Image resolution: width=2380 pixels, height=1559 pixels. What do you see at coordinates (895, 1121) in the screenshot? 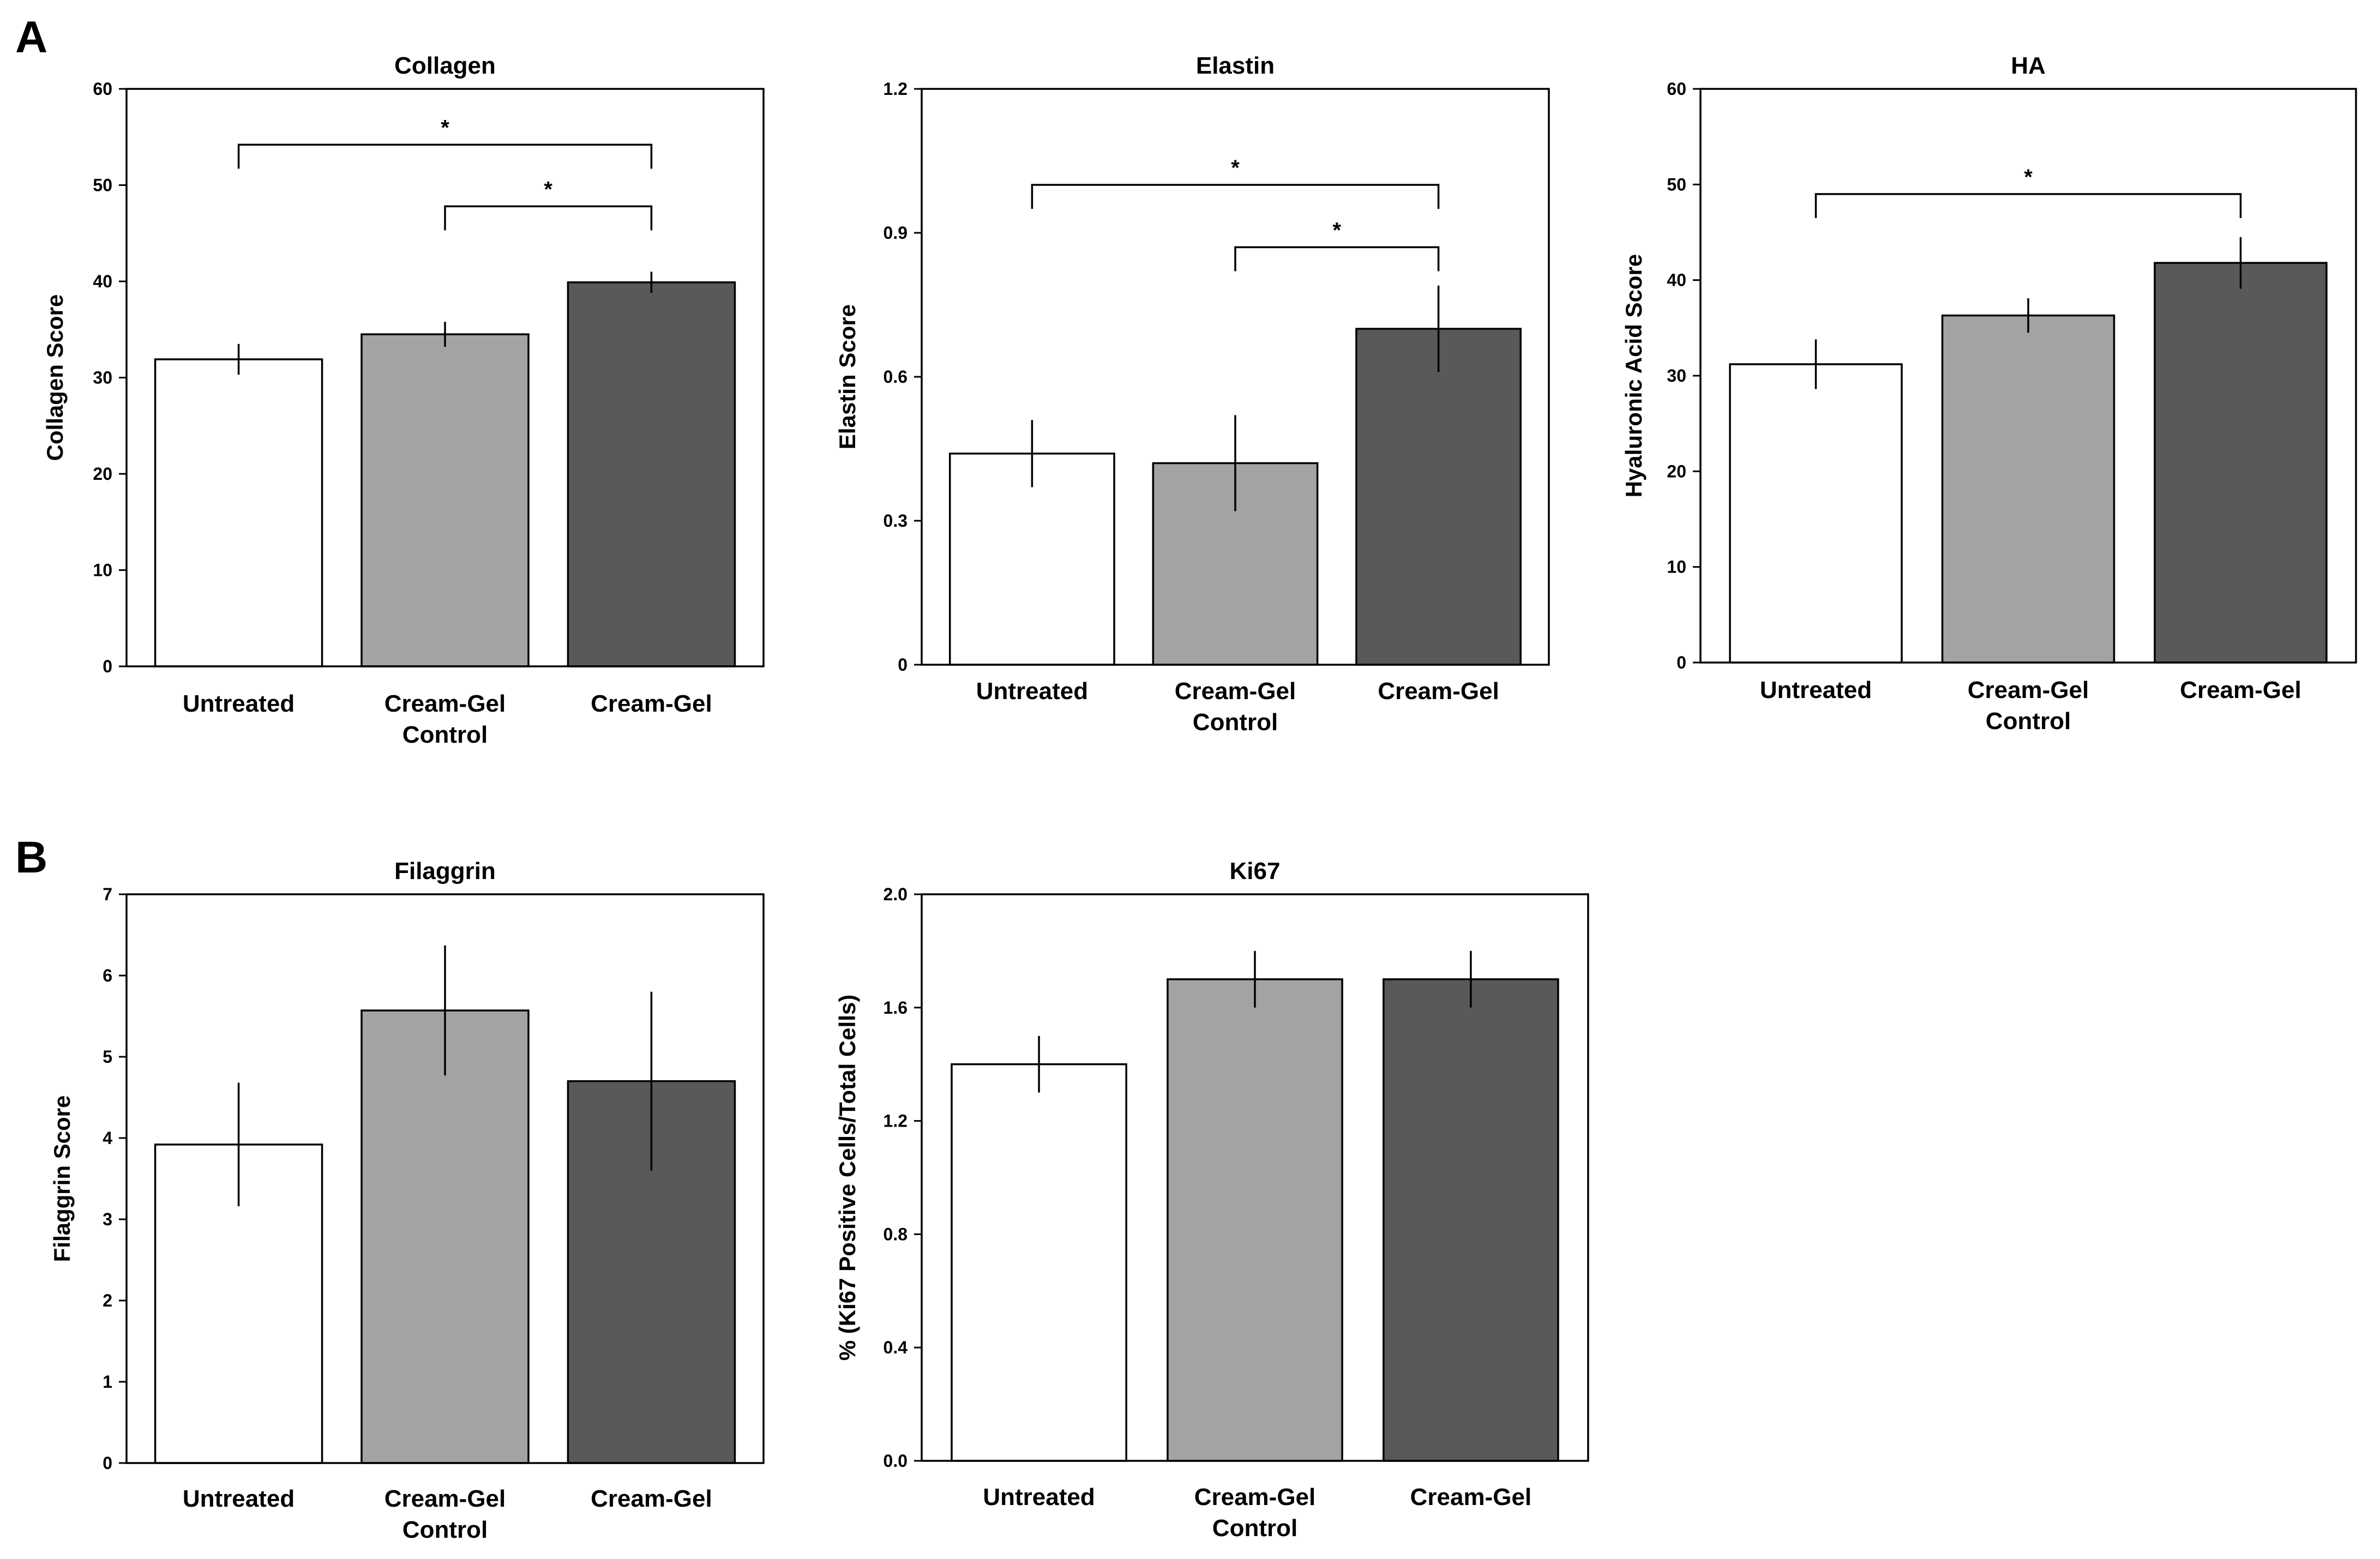
I see `y-tick-label: 1.2` at bounding box center [895, 1121].